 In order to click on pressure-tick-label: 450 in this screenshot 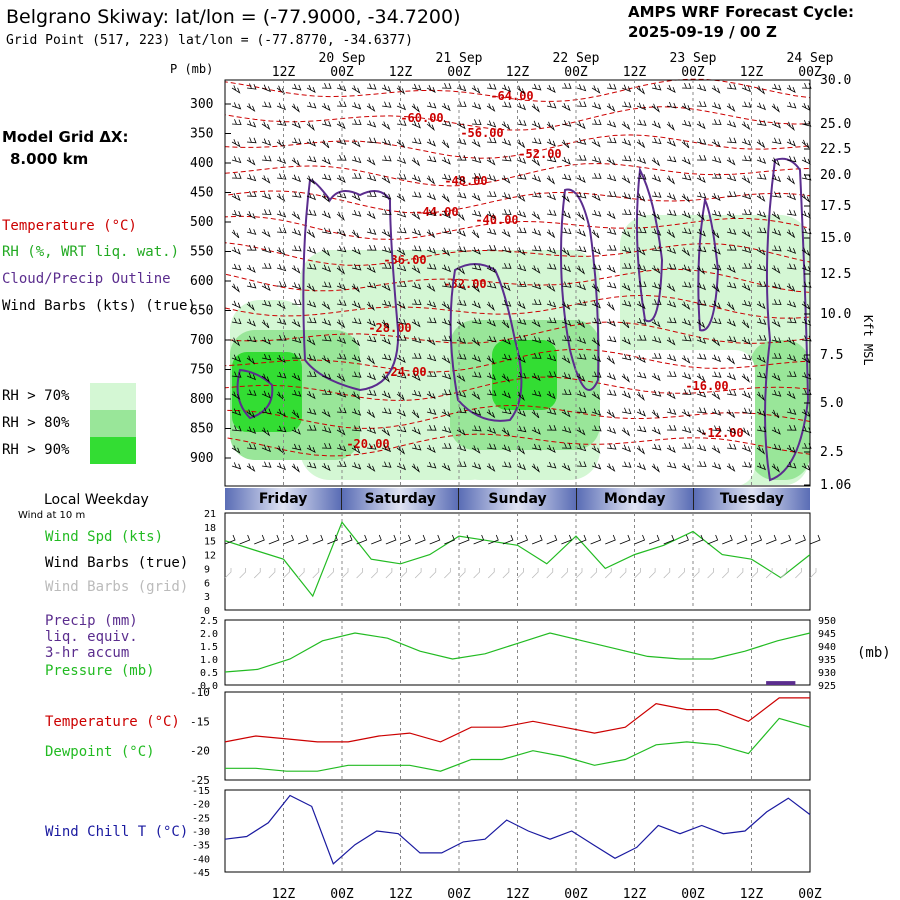, I will do `click(201, 193)`.